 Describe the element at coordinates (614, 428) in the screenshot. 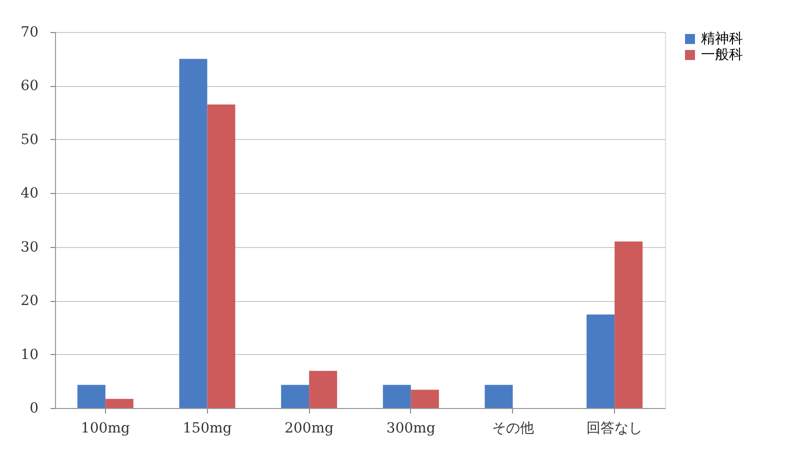

I see `x-tick-label: 回答なし` at that location.